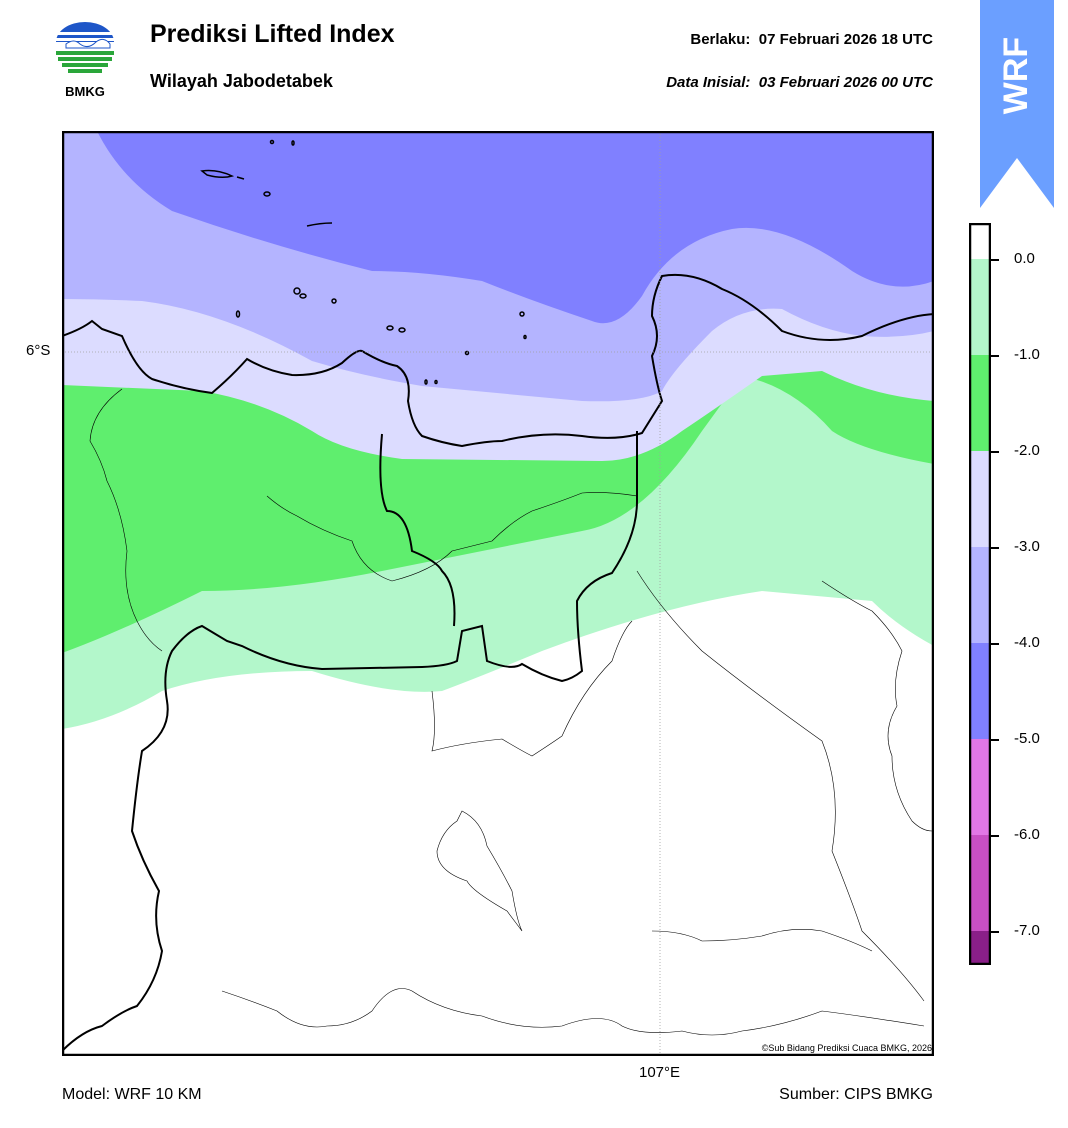 Image resolution: width=1068 pixels, height=1128 pixels. What do you see at coordinates (1027, 546) in the screenshot?
I see `colorbar-tick-label: -3.0` at bounding box center [1027, 546].